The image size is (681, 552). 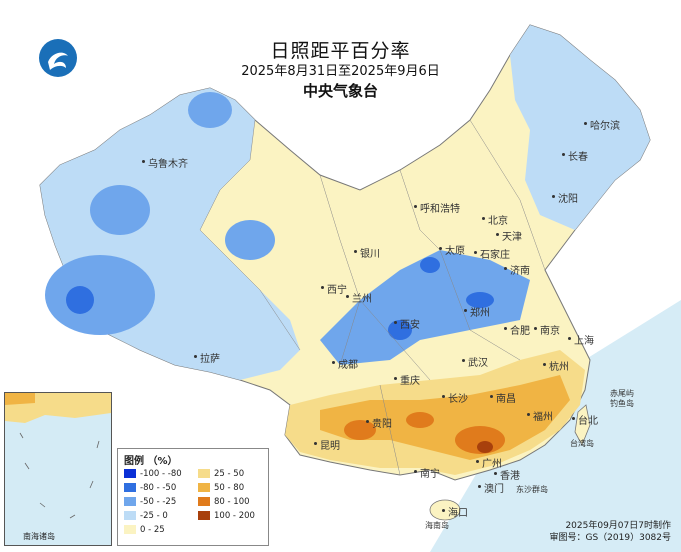 I want to click on legend-label: 50 - 80, so click(x=229, y=488).